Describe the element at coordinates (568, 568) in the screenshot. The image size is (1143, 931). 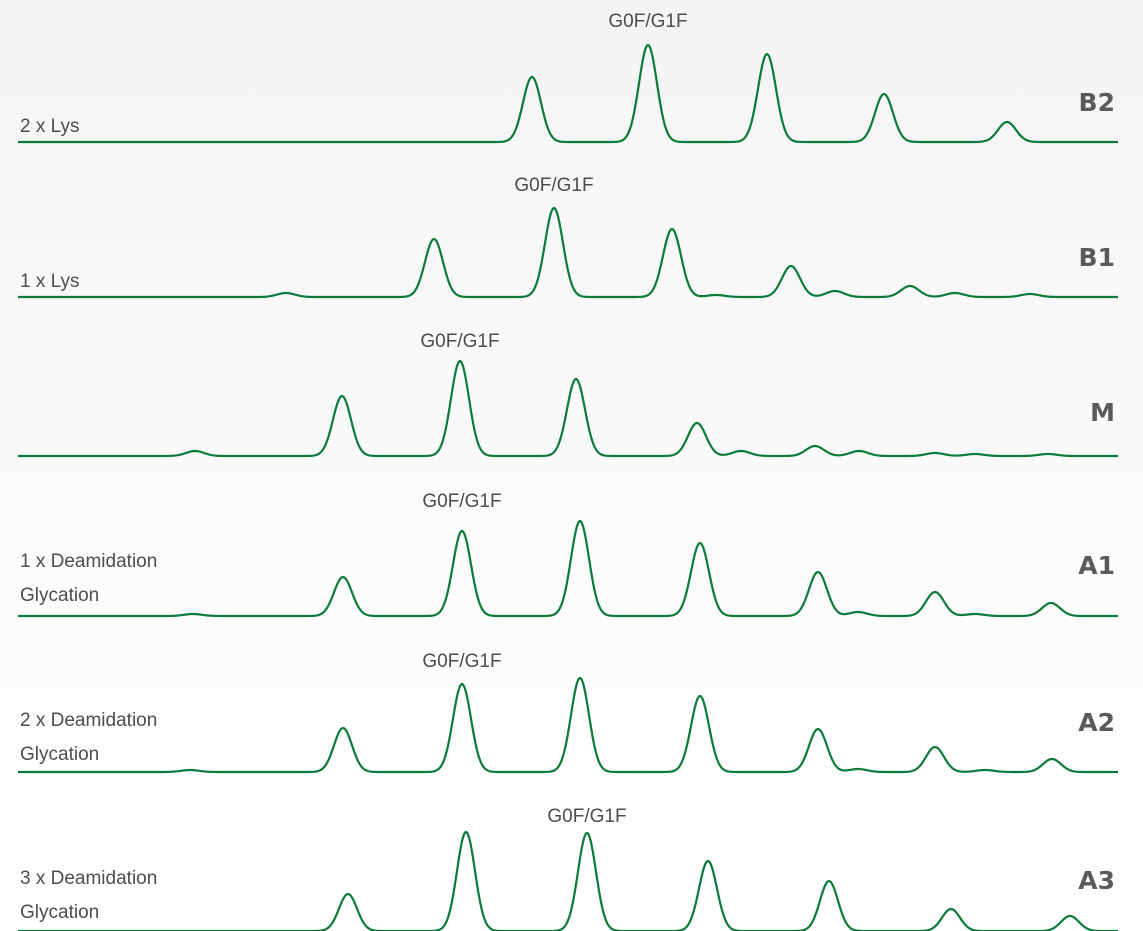
I see `trace-a1` at that location.